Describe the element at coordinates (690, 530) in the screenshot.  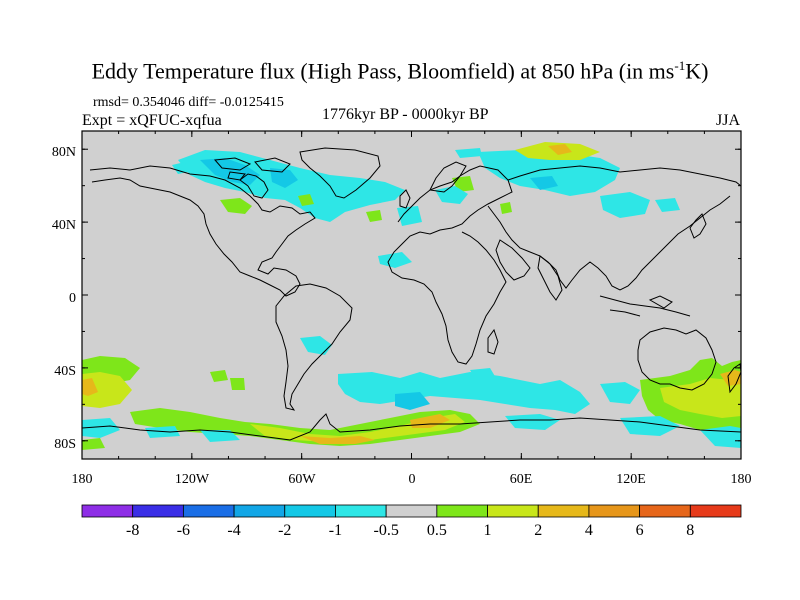
I see `colorbar-label: 8` at that location.